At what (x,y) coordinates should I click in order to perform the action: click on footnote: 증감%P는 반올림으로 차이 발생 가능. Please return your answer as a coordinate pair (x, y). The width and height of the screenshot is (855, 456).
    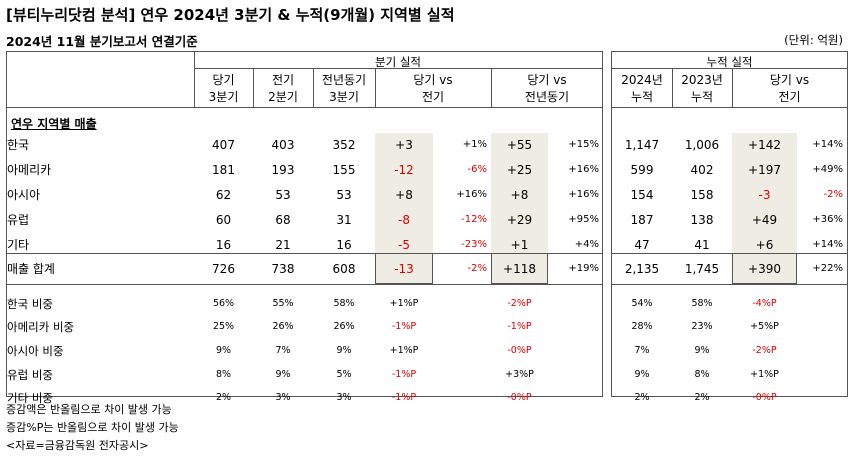
    Looking at the image, I should click on (92, 427).